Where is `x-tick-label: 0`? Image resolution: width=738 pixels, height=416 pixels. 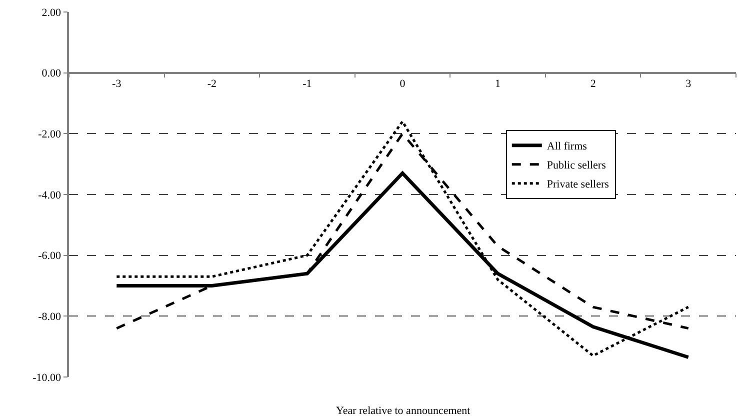
x-tick-label: 0 is located at coordinates (403, 84).